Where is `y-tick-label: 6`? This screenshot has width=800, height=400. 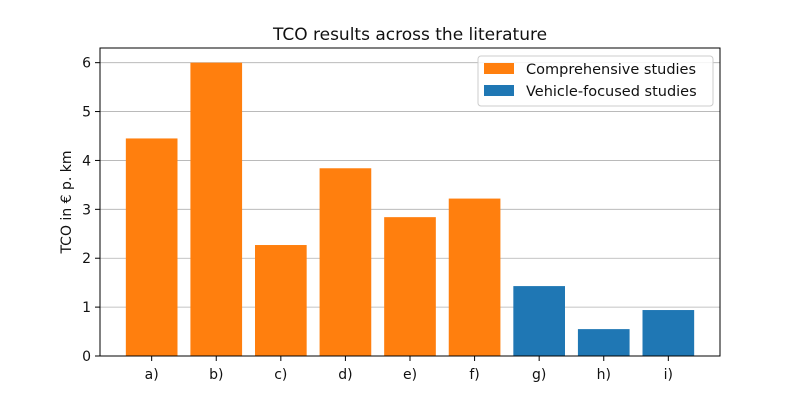
y-tick-label: 6 is located at coordinates (86, 64).